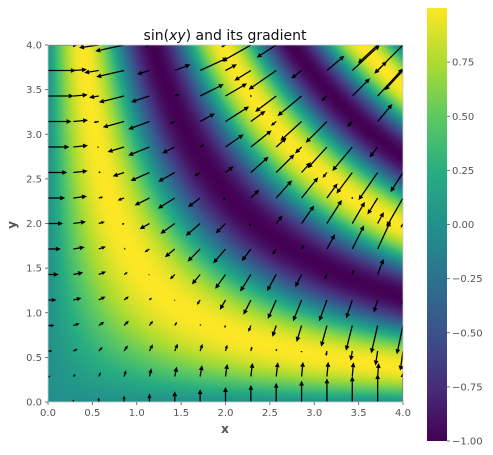 Image resolution: width=493 pixels, height=455 pixels. I want to click on y-tick-label: 0.5, so click(34, 358).